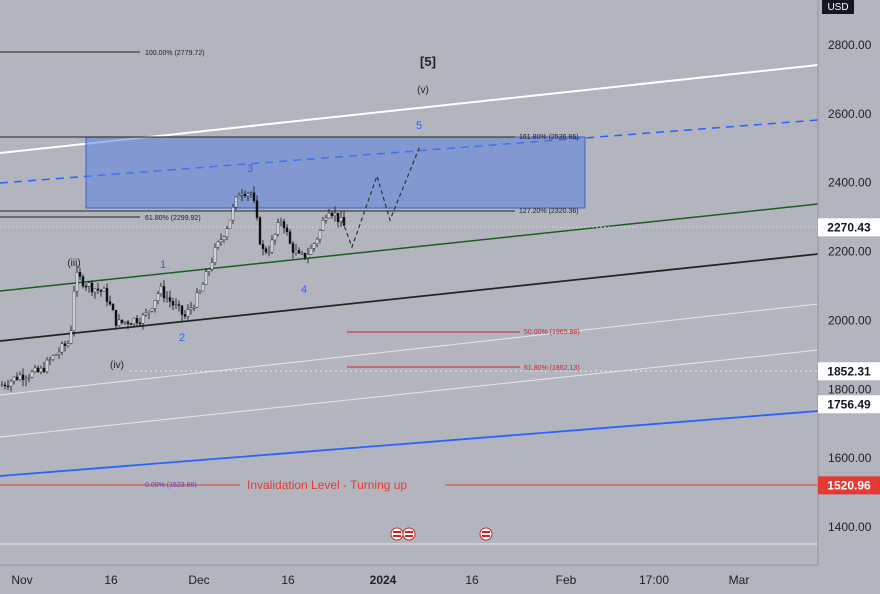 Image resolution: width=880 pixels, height=594 pixels. I want to click on price-tick-label: 2600.00, so click(850, 114).